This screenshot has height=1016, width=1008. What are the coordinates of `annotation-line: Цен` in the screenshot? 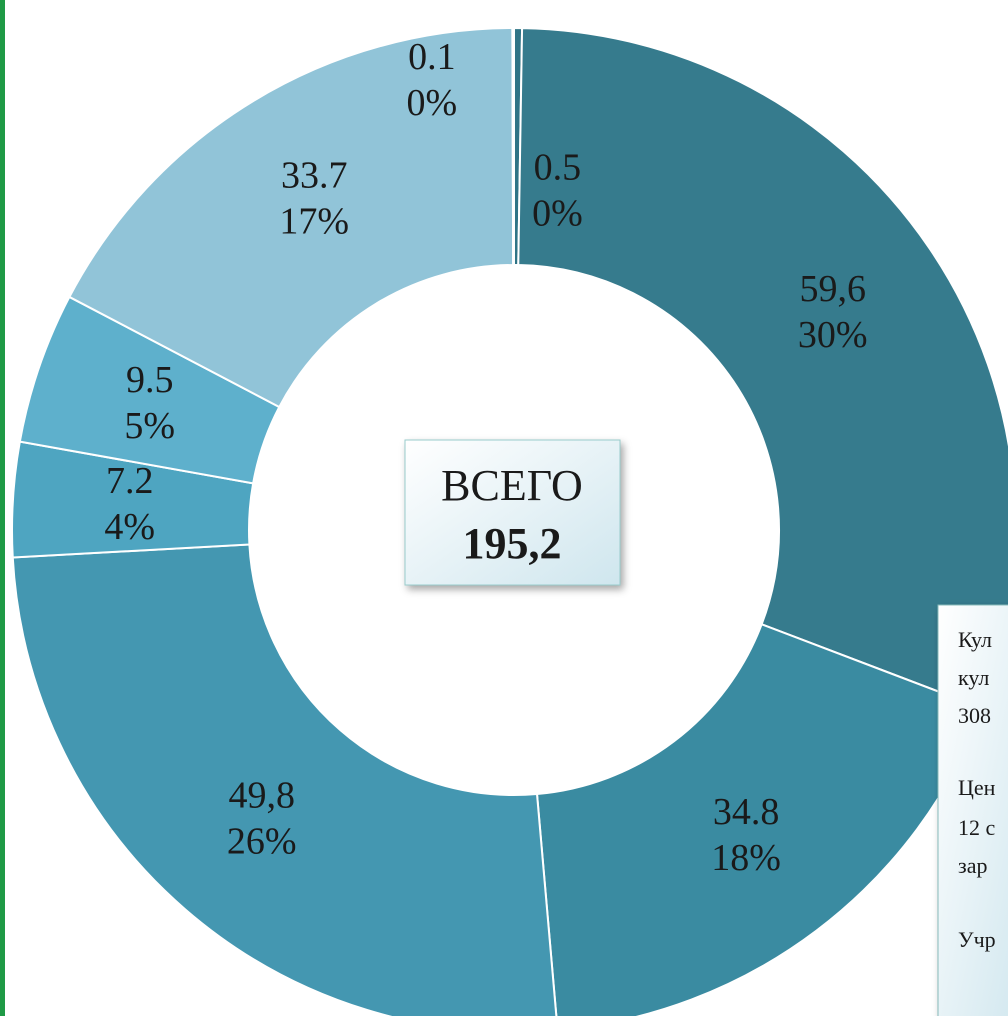 It's located at (977, 787).